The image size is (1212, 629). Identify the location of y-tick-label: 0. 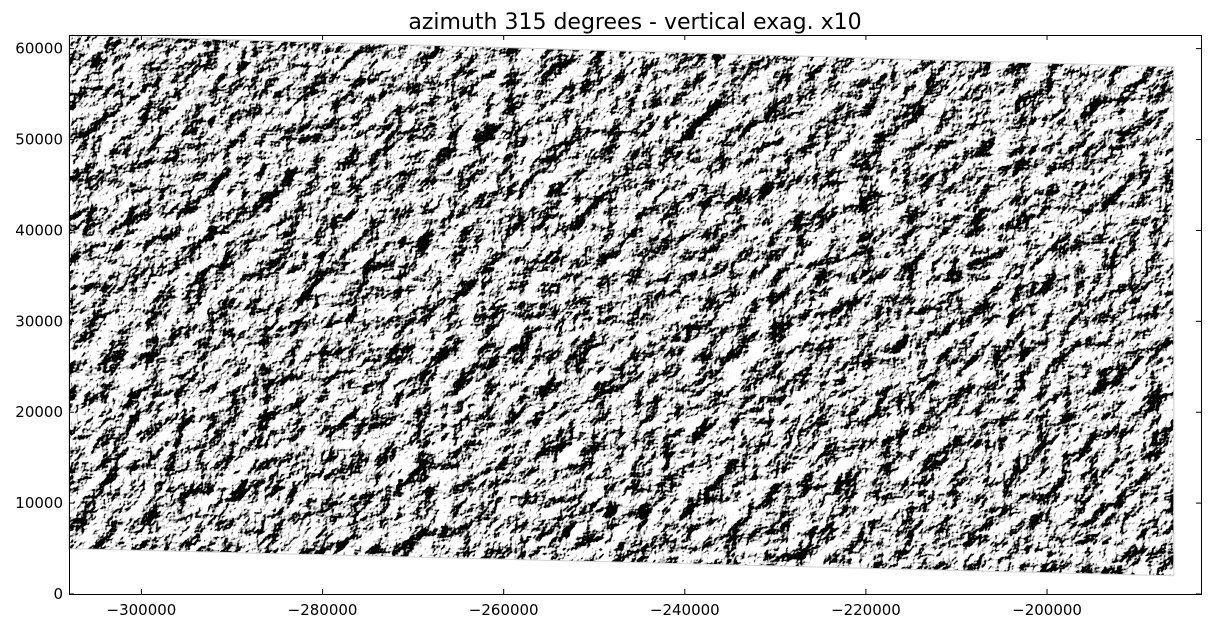
(58, 594).